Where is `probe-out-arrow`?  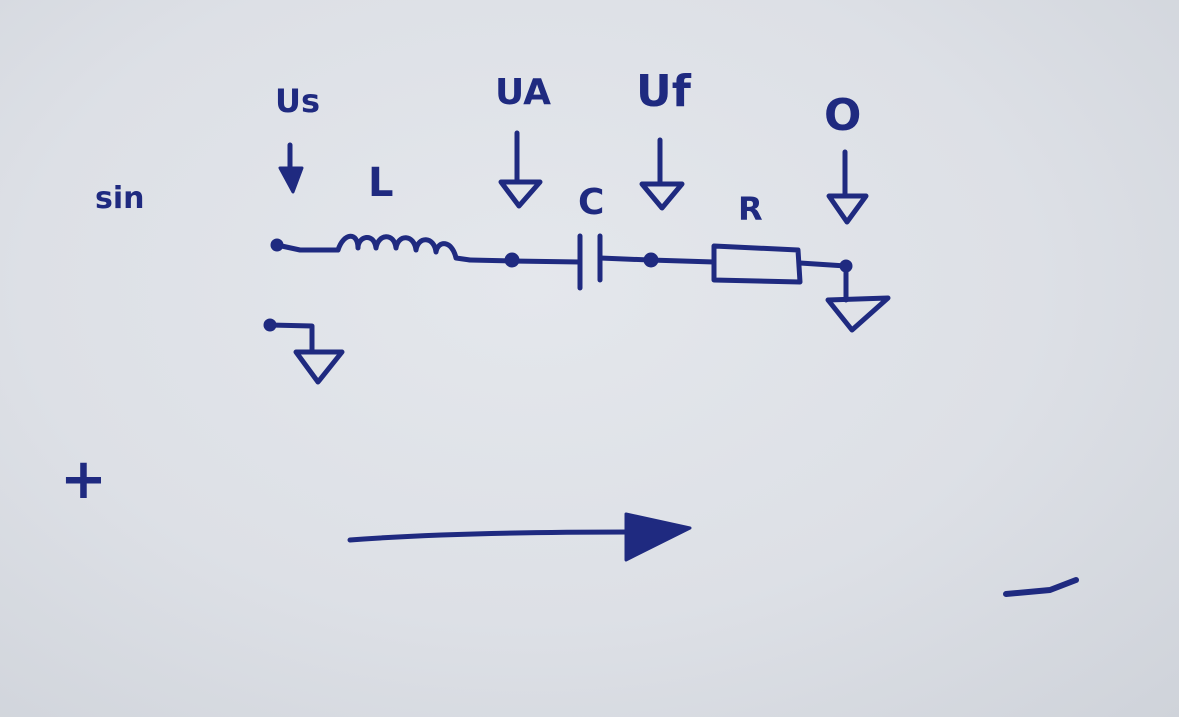
probe-out-arrow is located at coordinates (847, 187).